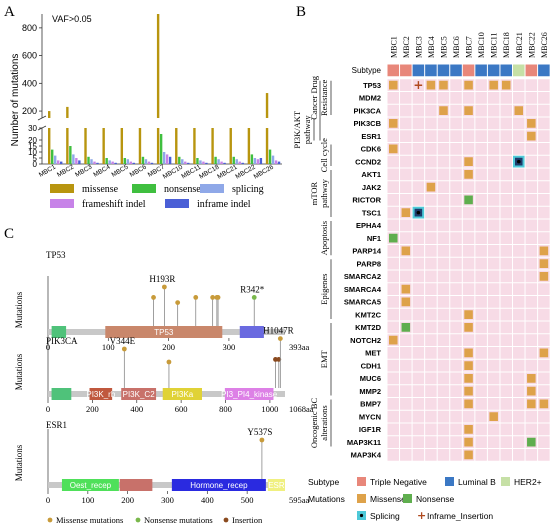 Image resolution: width=550 pixels, height=528 pixels. I want to click on group-label: Cancer Drug, so click(314, 97).